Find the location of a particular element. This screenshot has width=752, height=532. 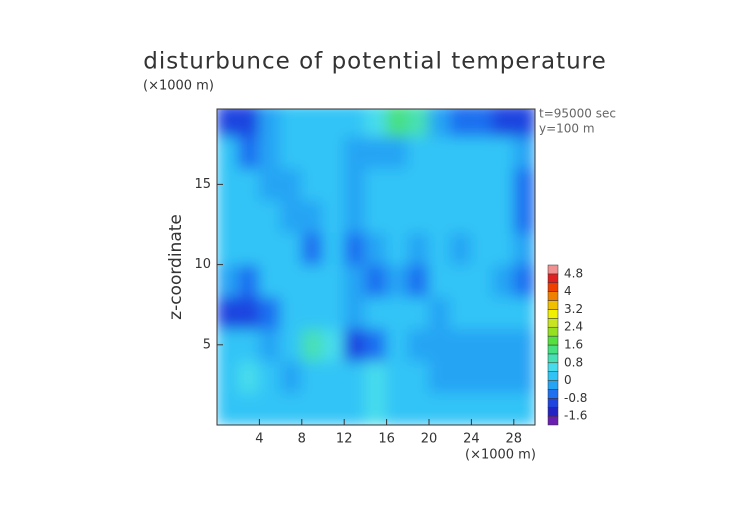

colorbar-tick-label: 2.4 is located at coordinates (573, 327).